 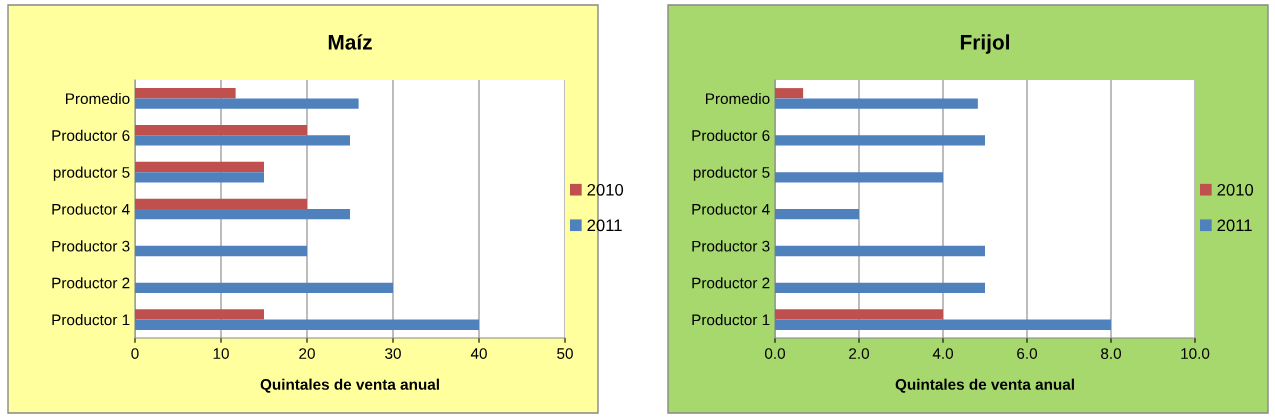 What do you see at coordinates (984, 44) in the screenshot?
I see `chart-title: Frijol` at bounding box center [984, 44].